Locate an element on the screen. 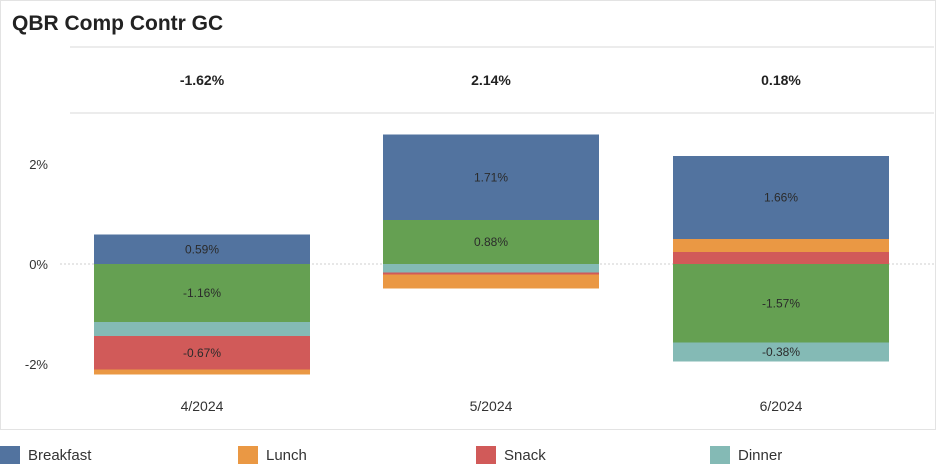 This screenshot has height=470, width=944. data-label: -0.67% is located at coordinates (202, 353).